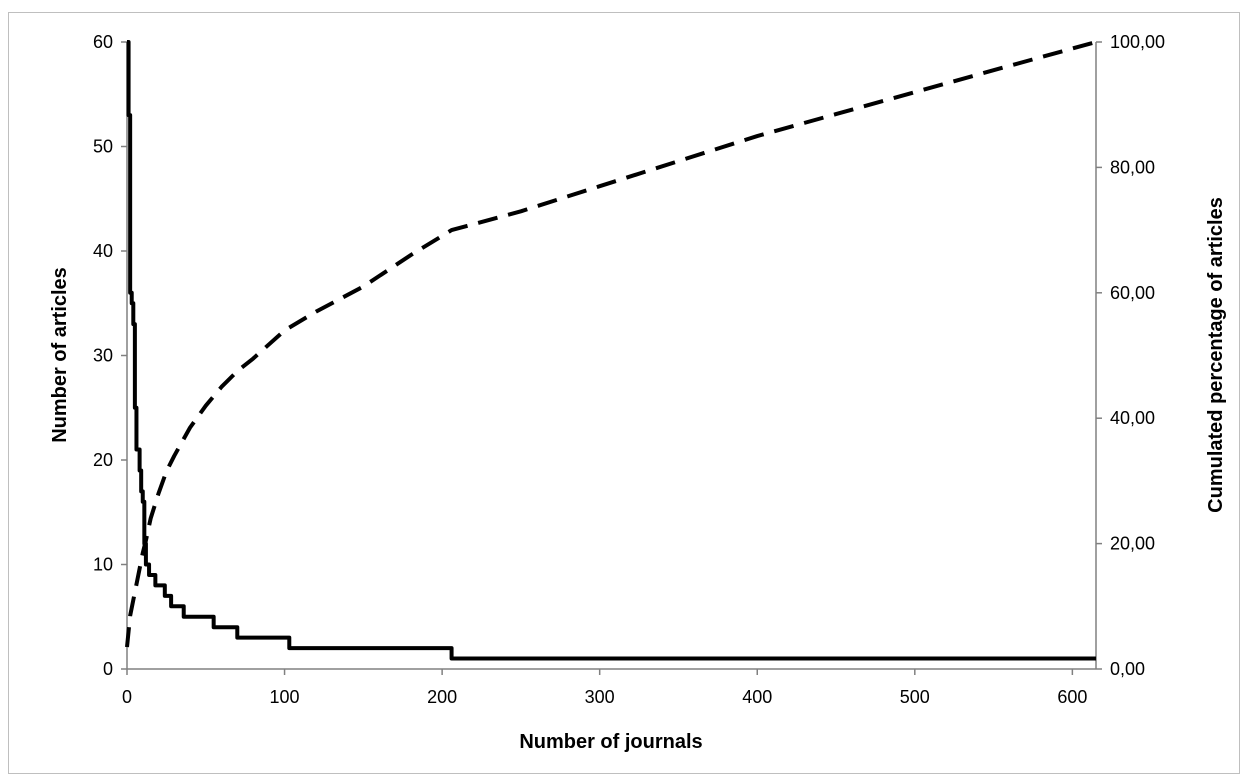 This screenshot has height=780, width=1247. What do you see at coordinates (285, 697) in the screenshot?
I see `x-tick-label: 100` at bounding box center [285, 697].